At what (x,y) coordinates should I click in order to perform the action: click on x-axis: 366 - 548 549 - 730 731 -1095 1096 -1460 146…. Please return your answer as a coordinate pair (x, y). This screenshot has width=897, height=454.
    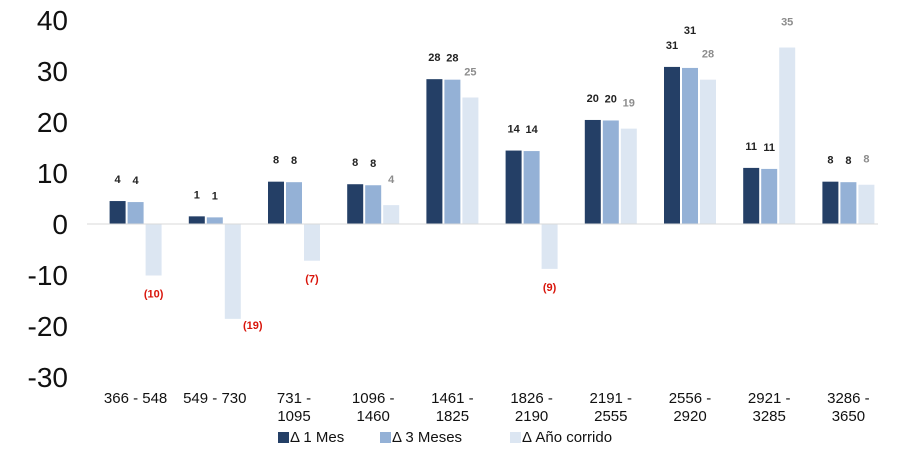
    Looking at the image, I should click on (487, 407).